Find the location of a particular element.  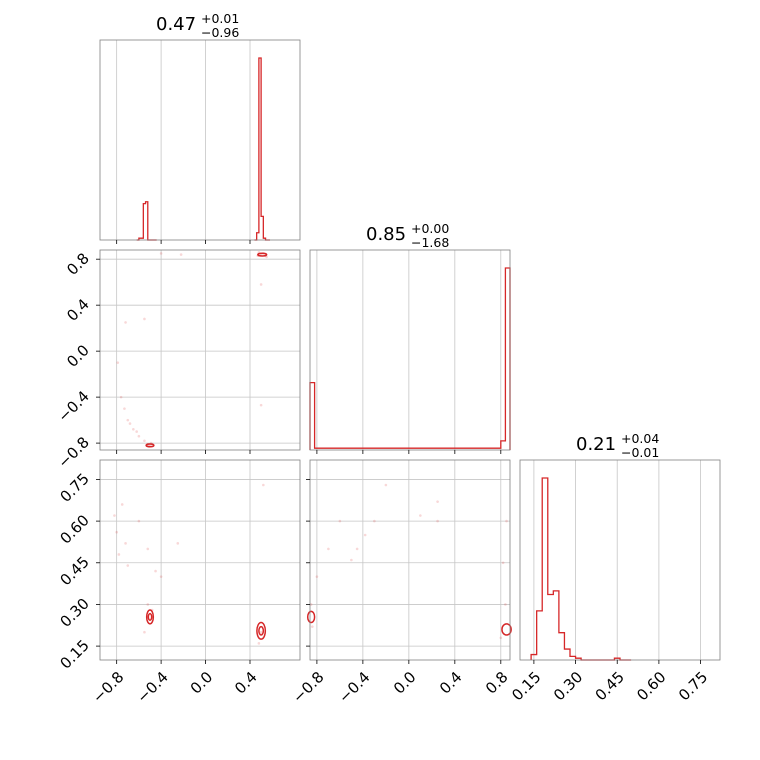

xtick-label-param-2-4: 0.75 is located at coordinates (693, 686).